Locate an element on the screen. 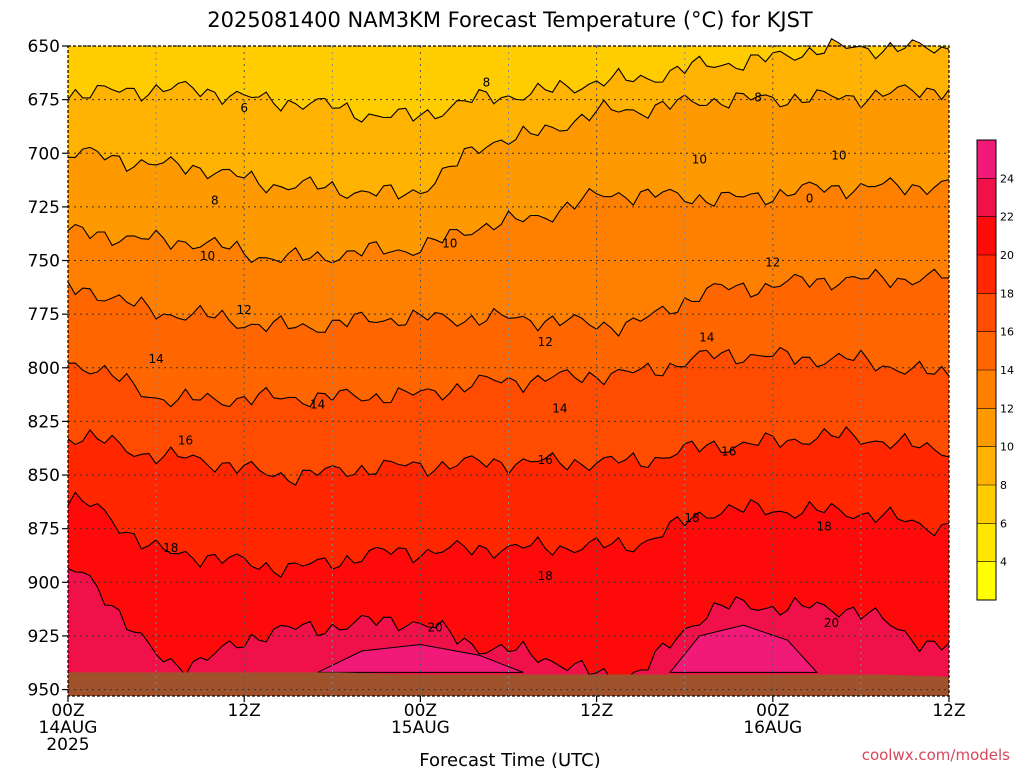 Image resolution: width=1024 pixels, height=768 pixels. y-tick-label: 850 is located at coordinates (44, 476).